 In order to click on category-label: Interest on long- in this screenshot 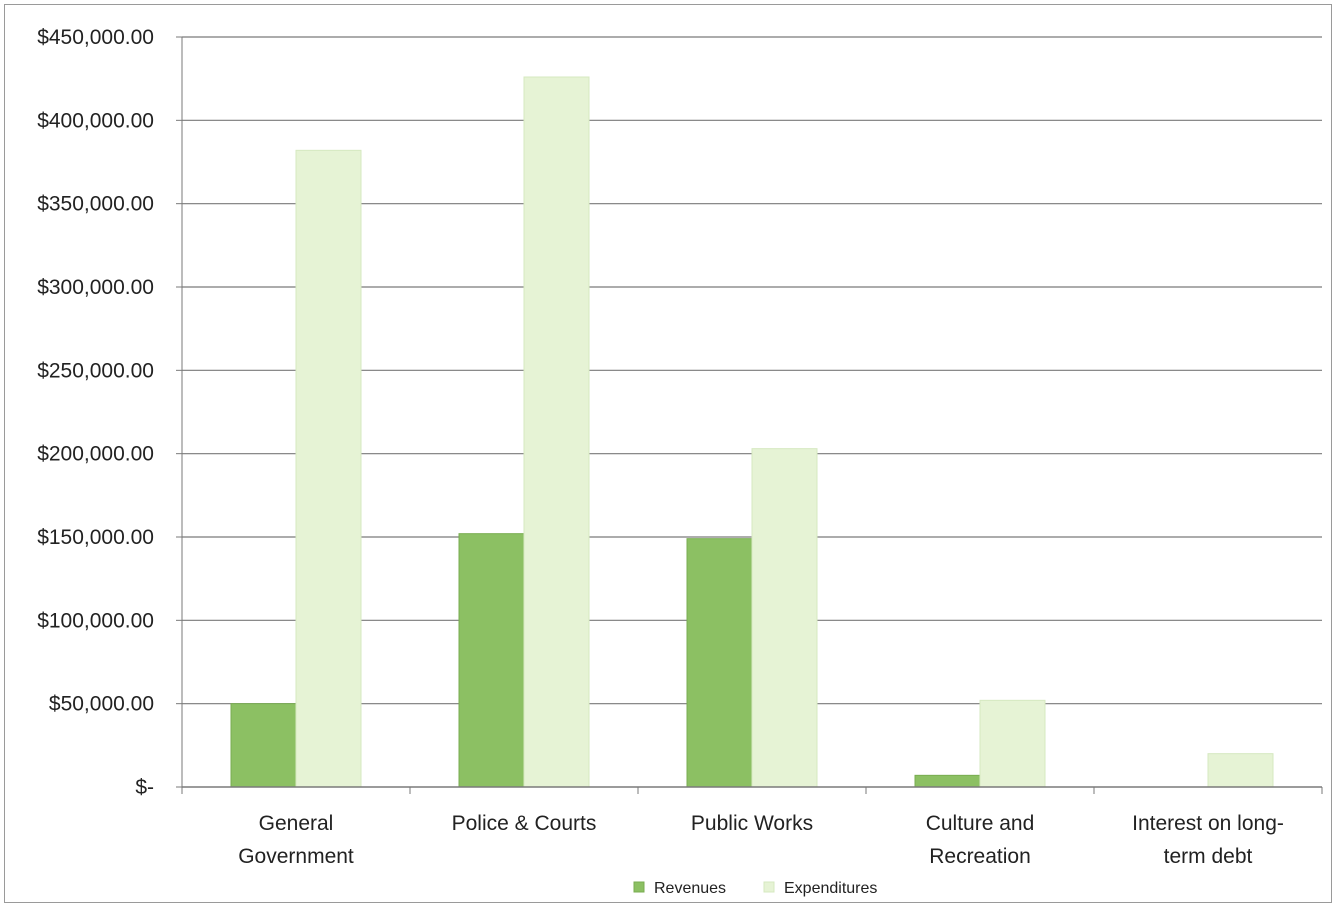, I will do `click(1208, 823)`.